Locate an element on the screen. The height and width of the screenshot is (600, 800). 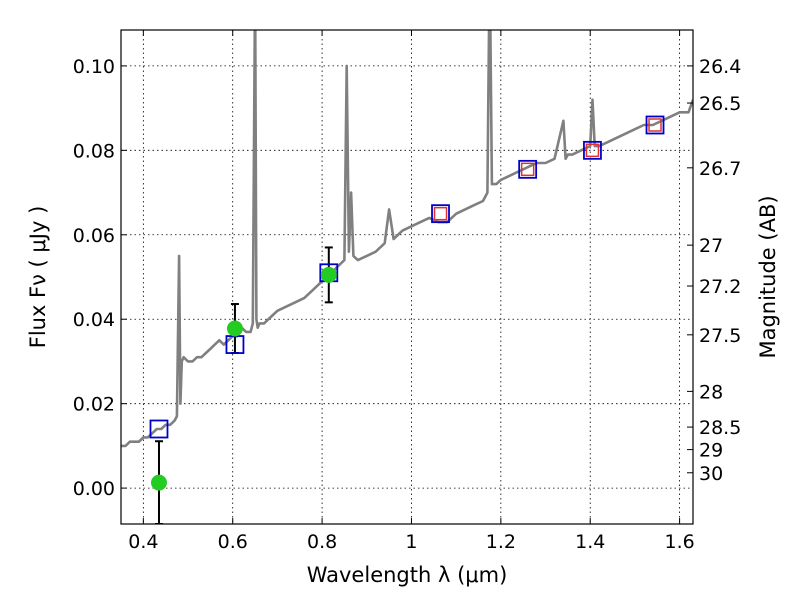
y-tick-label: 0.02 is located at coordinates (94, 405).